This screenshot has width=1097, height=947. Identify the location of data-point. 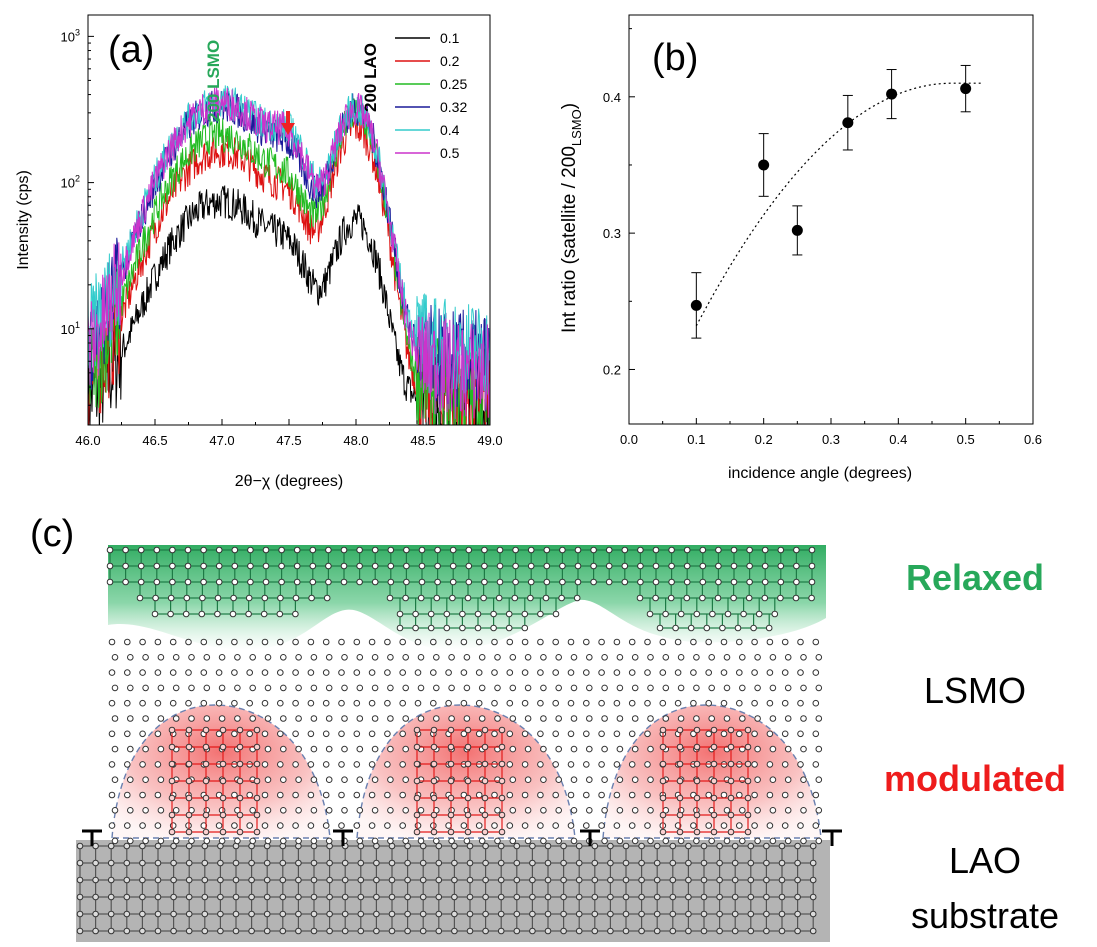
(764, 165).